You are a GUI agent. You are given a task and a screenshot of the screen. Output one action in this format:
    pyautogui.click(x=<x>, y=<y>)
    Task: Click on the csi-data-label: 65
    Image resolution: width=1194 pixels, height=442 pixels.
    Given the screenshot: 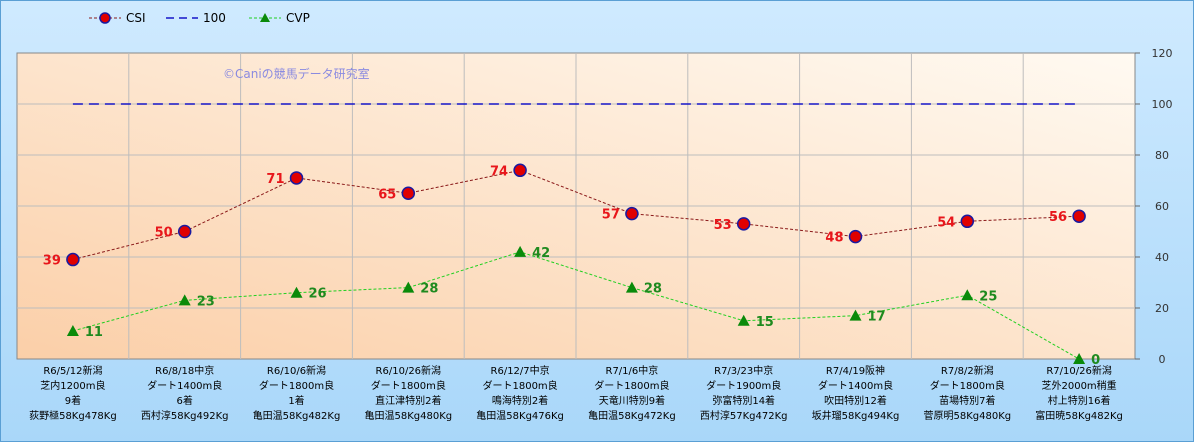 What is the action you would take?
    pyautogui.click(x=387, y=194)
    